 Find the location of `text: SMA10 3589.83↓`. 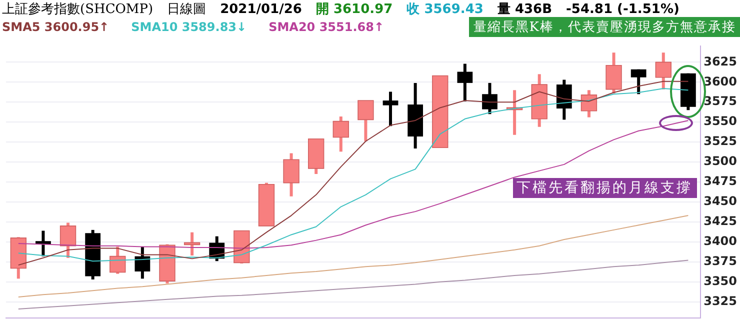

text: SMA10 3589.83↓ is located at coordinates (189, 27).